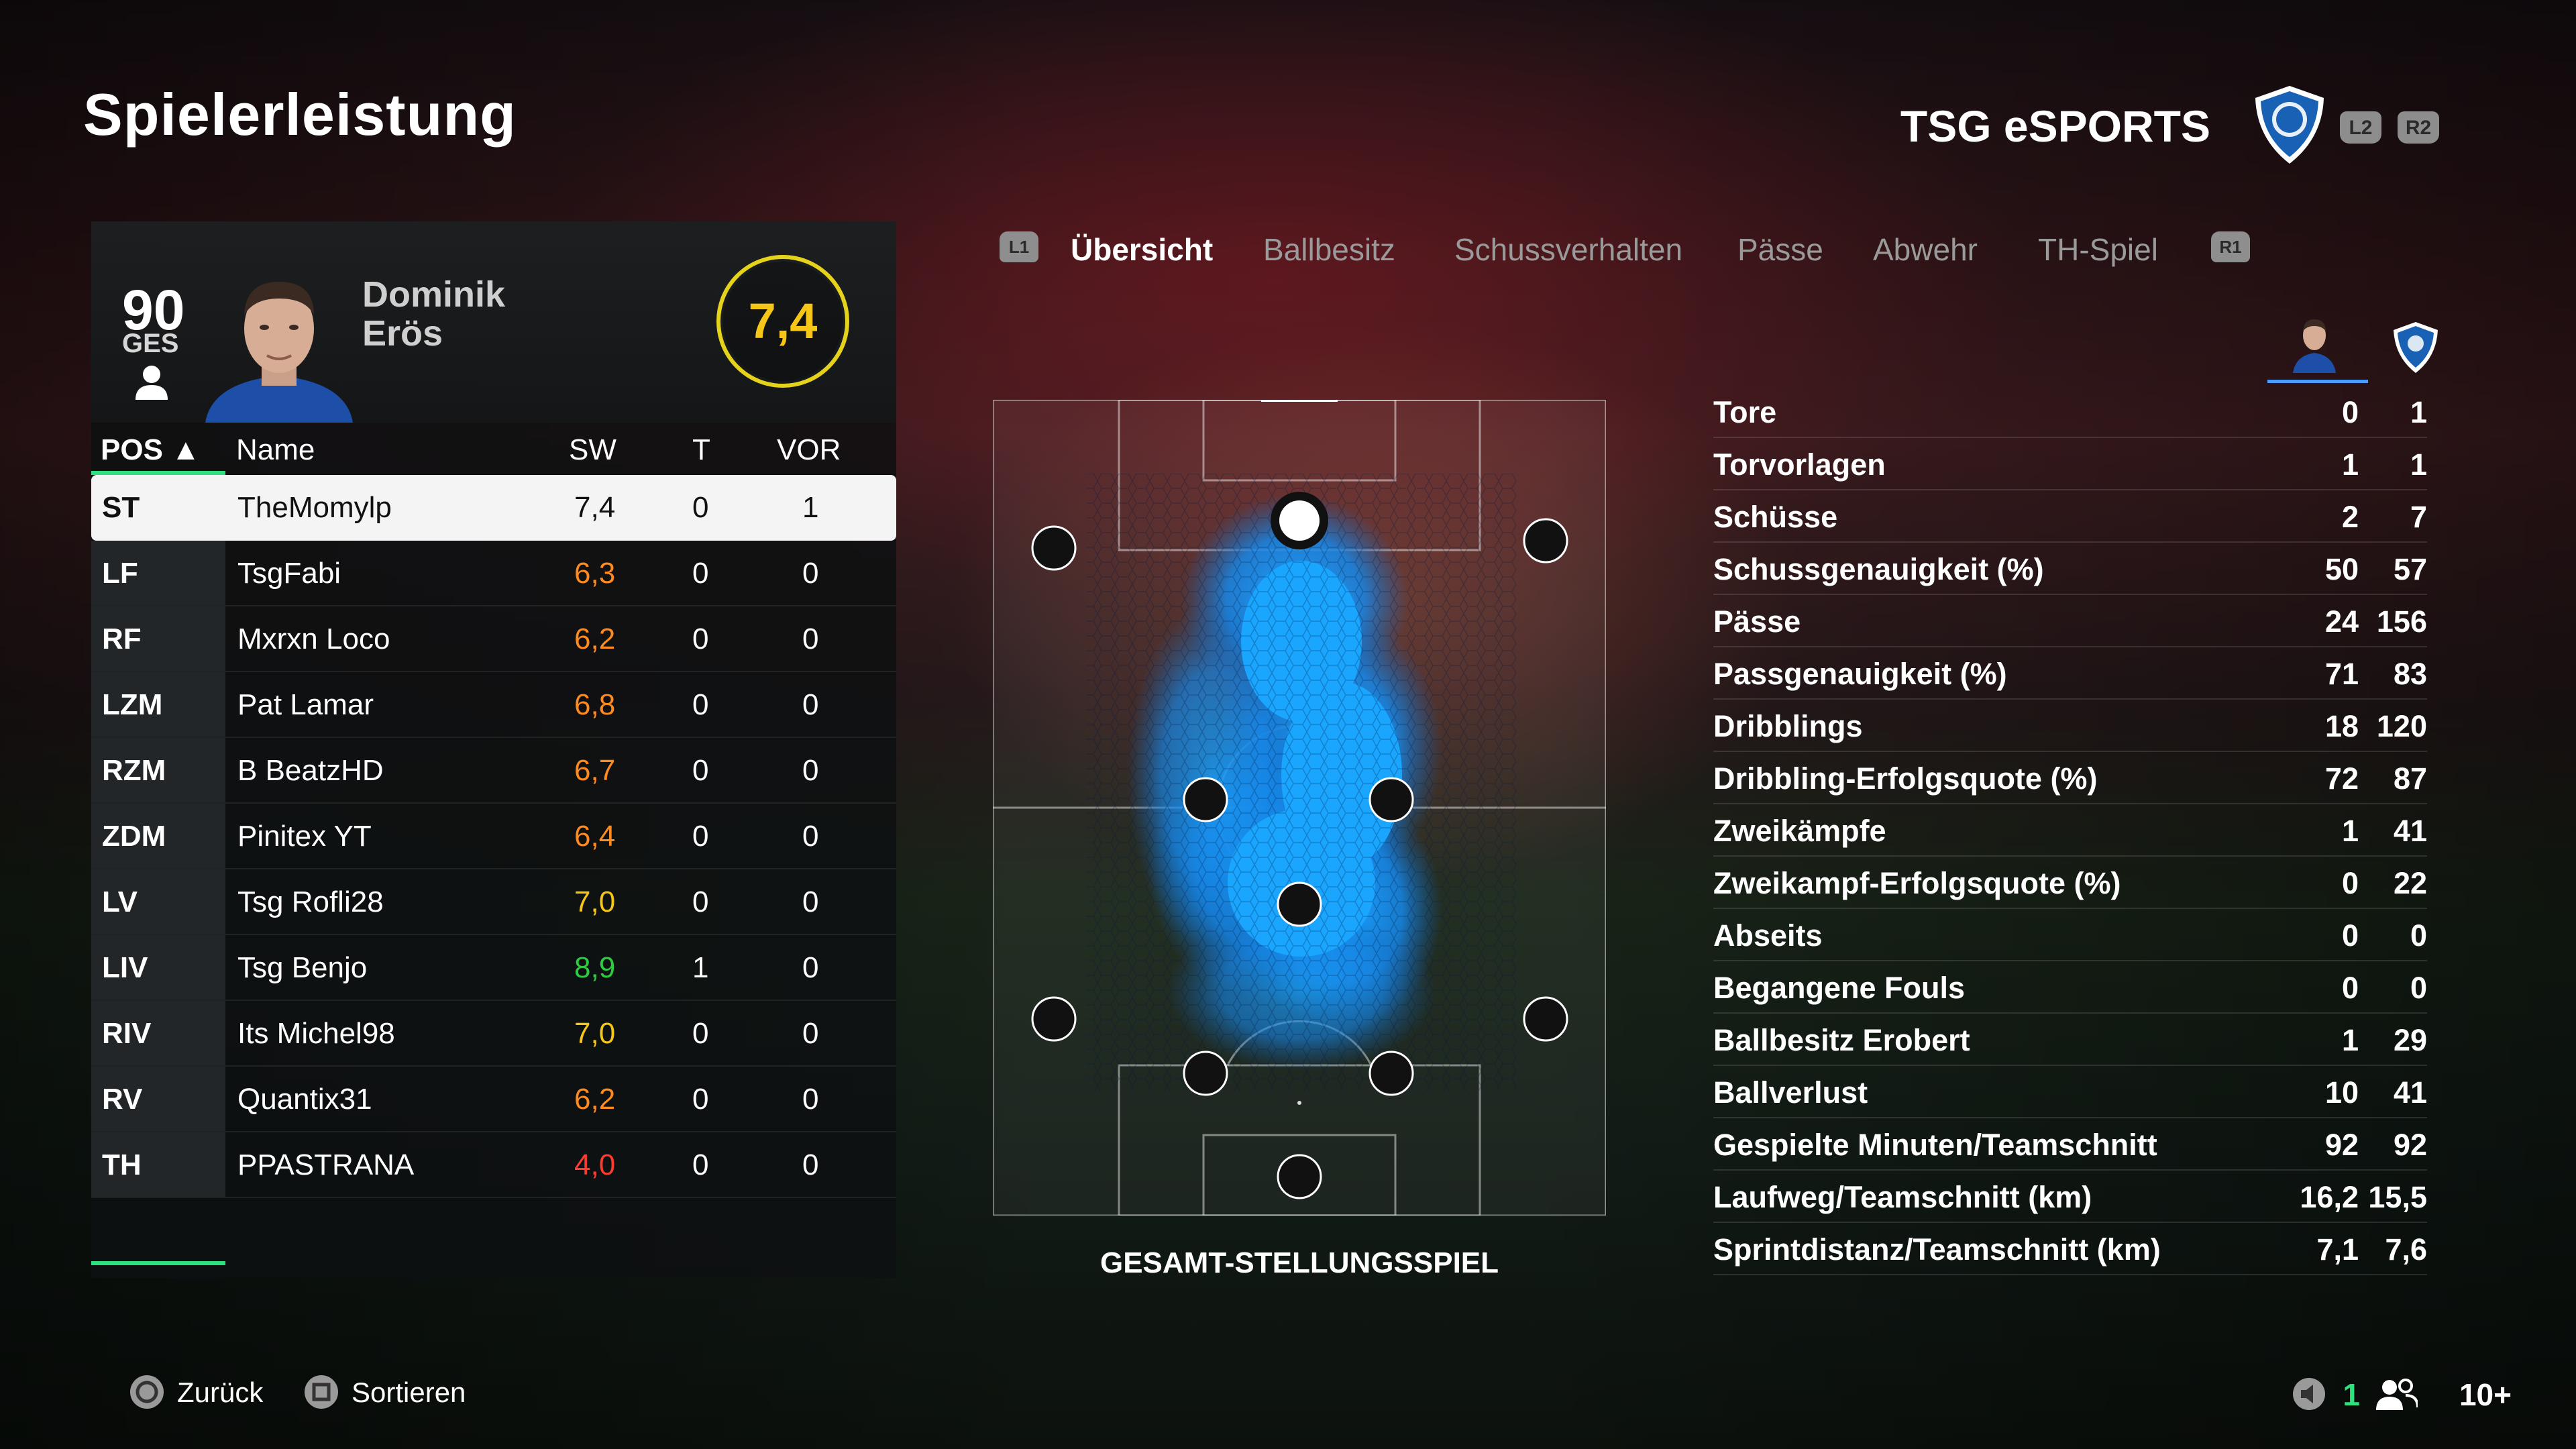 The width and height of the screenshot is (2576, 1449). I want to click on stat-label: Sprintdistanz/Teamschnitt (km), so click(1937, 1249).